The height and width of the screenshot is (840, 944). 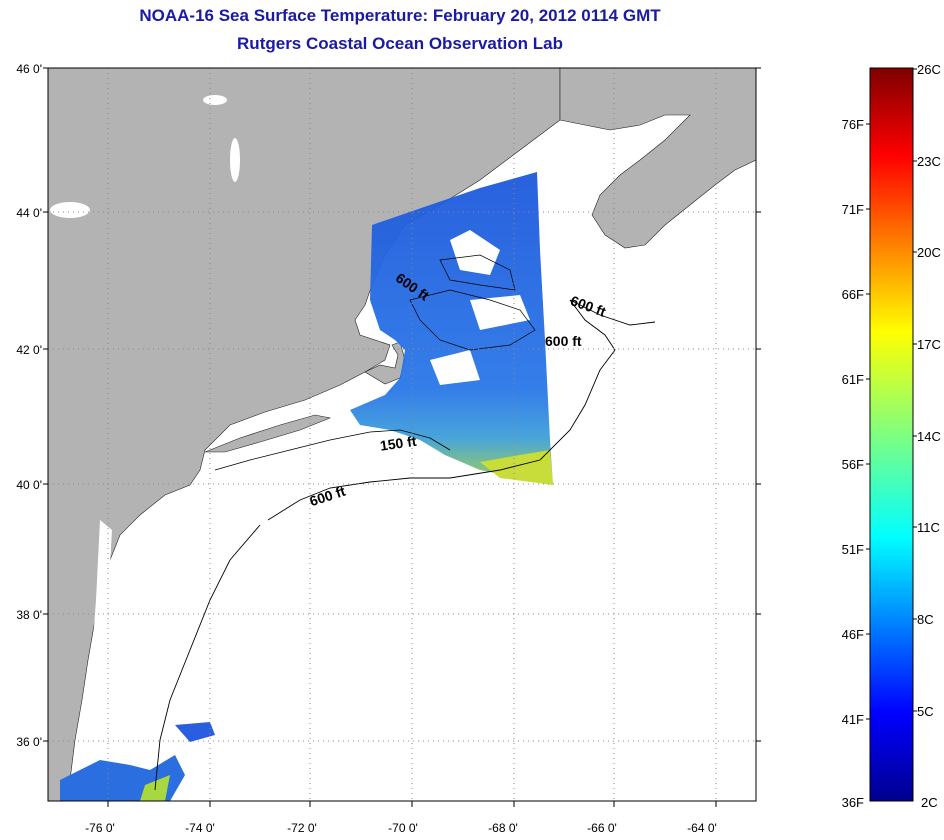 I want to click on colorbar-label-f: 56F, so click(x=853, y=464).